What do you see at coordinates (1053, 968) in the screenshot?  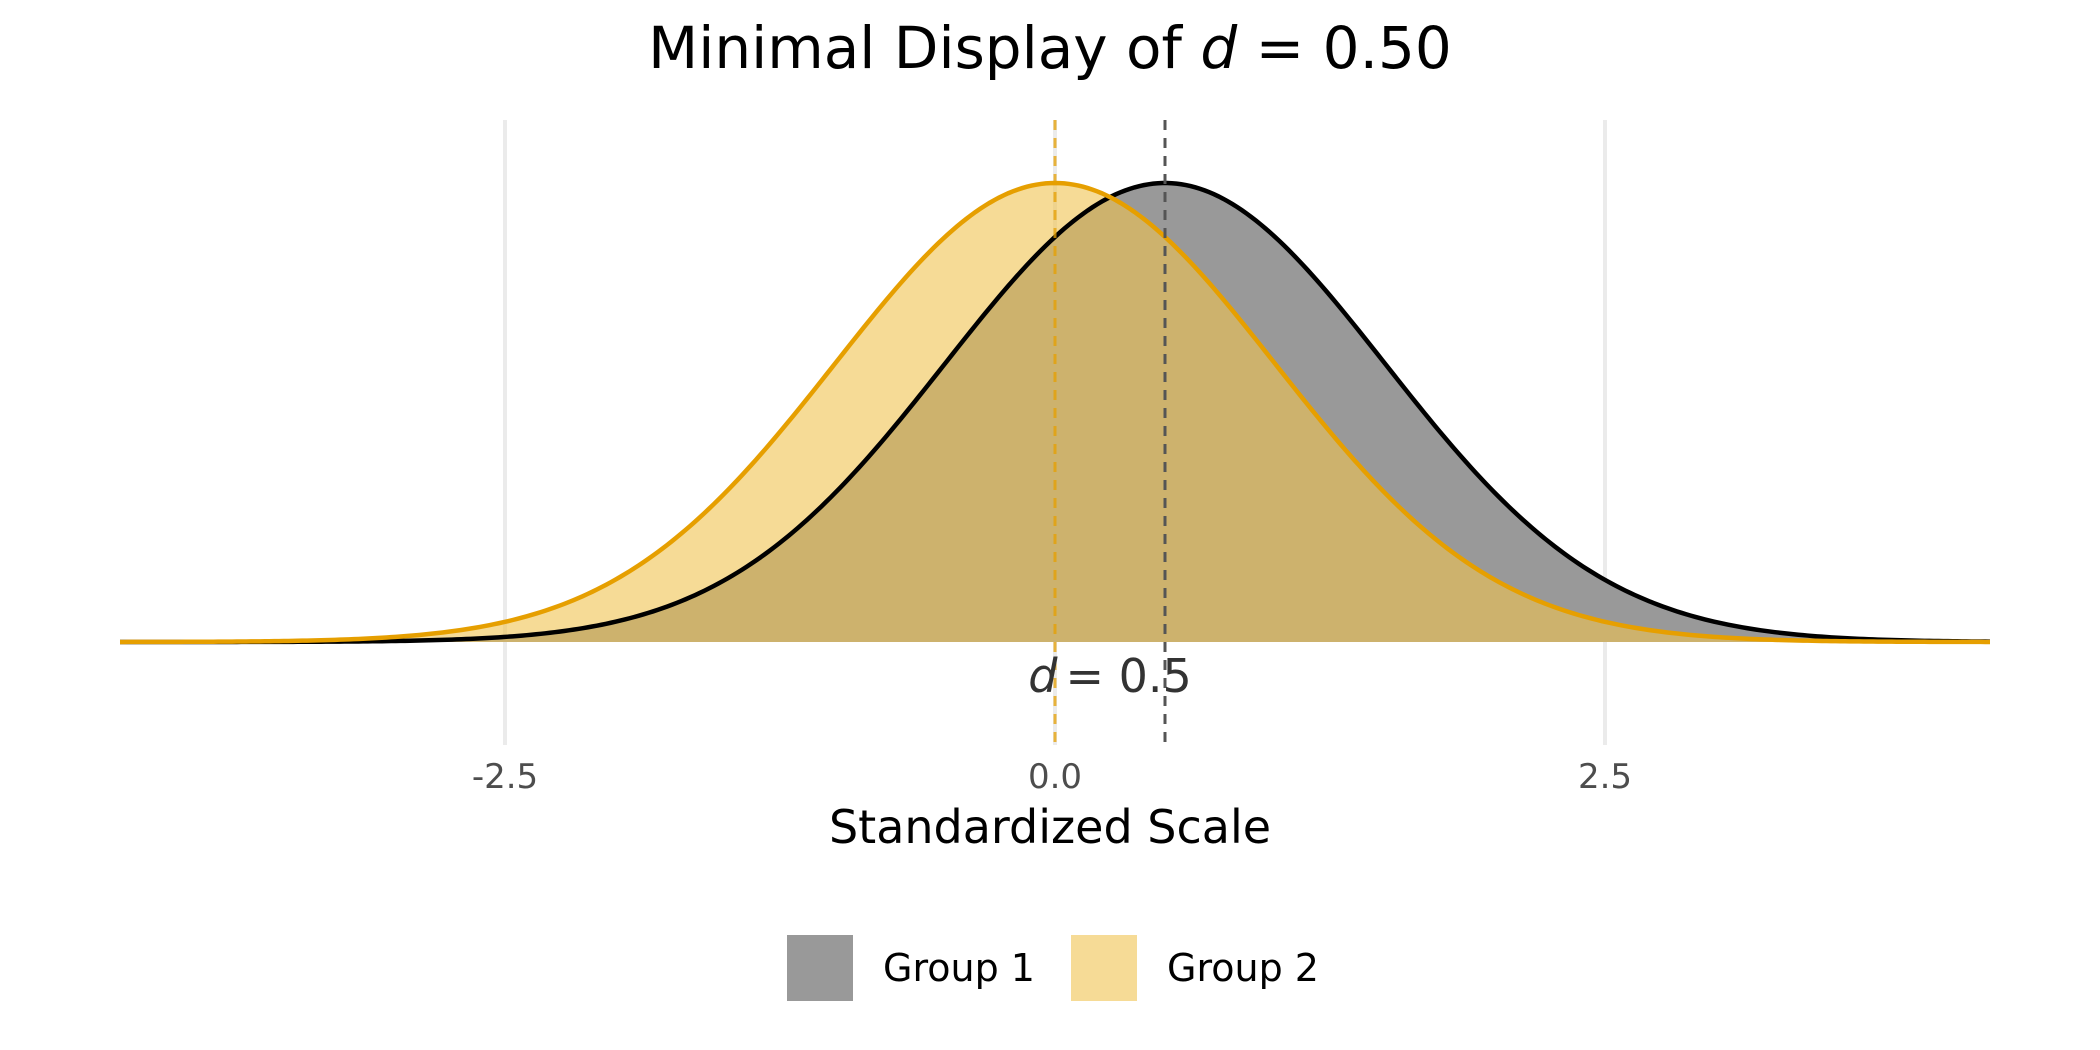 I see `legend: Group 1 Group 2` at bounding box center [1053, 968].